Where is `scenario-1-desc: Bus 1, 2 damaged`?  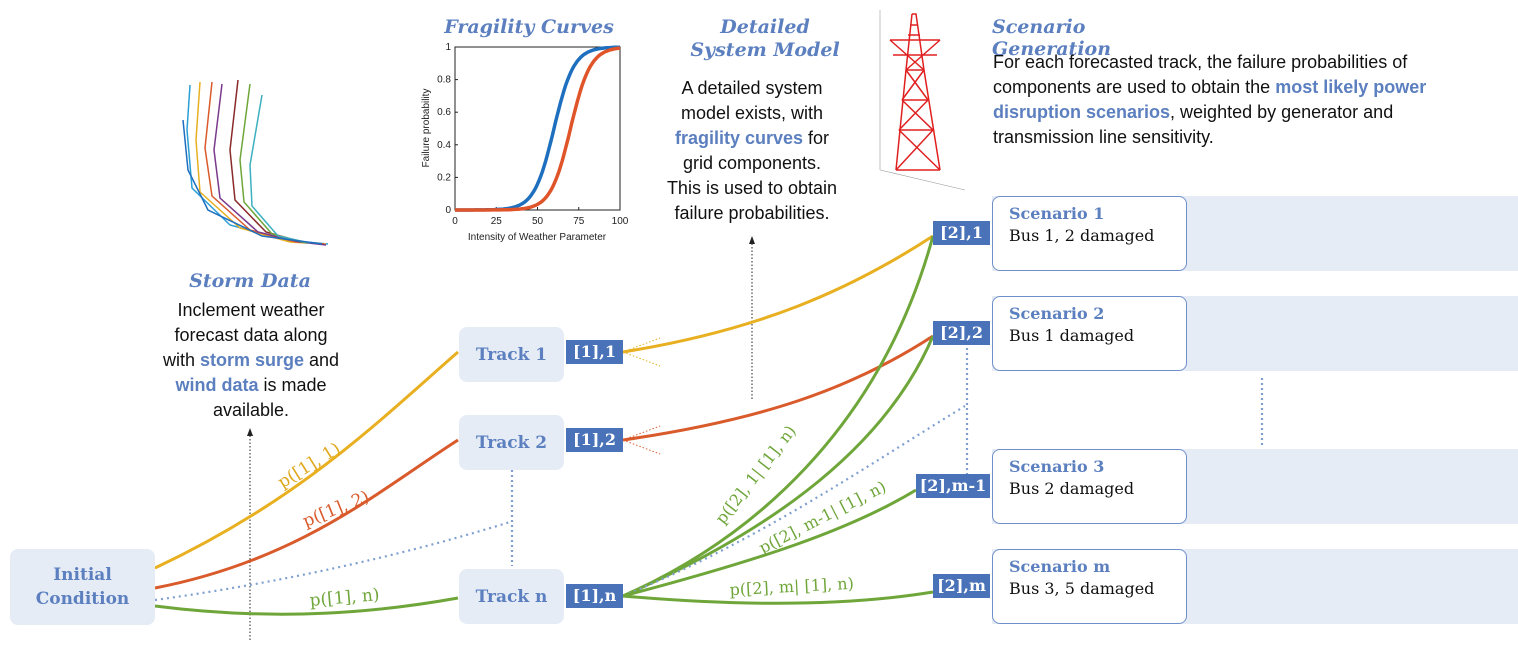 scenario-1-desc: Bus 1, 2 damaged is located at coordinates (1082, 235).